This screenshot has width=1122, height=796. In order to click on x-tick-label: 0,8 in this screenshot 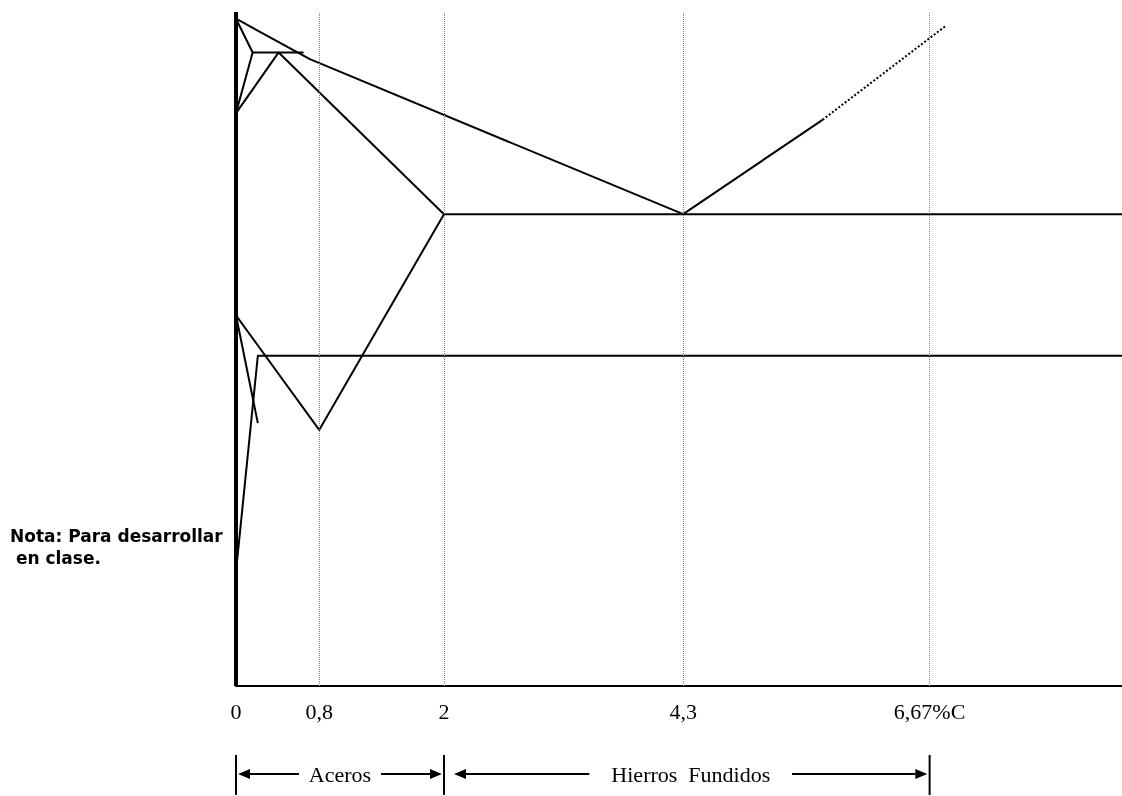, I will do `click(319, 711)`.